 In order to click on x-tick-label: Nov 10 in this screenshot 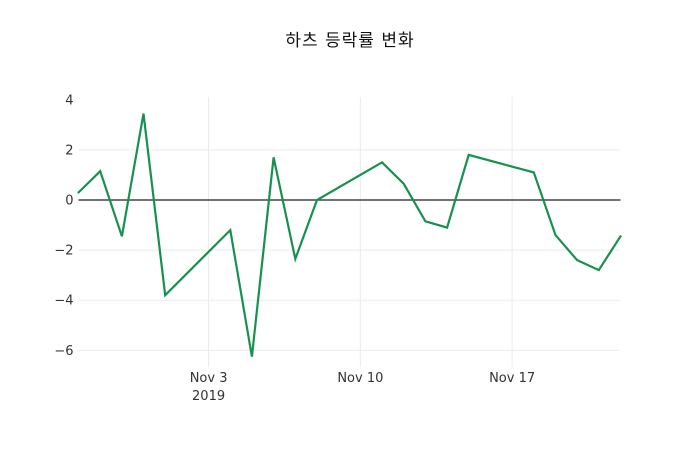, I will do `click(360, 378)`.